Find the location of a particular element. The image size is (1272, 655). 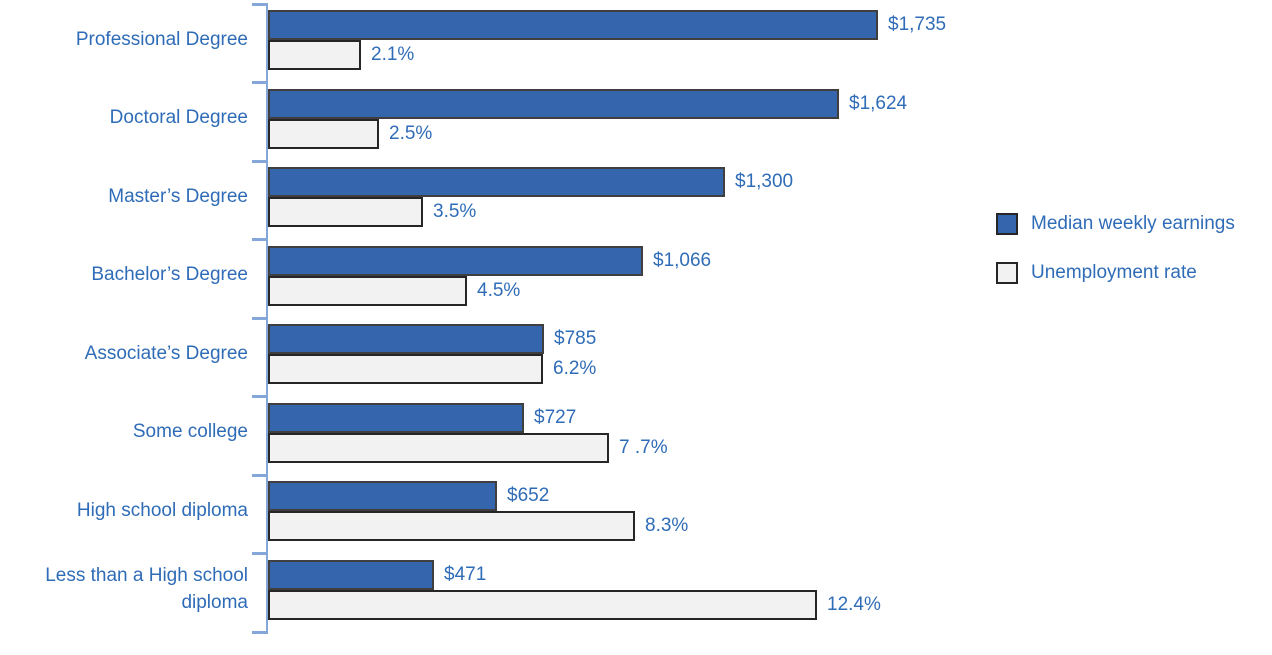

category-row: Some college $727 7 .7% is located at coordinates (636, 436).